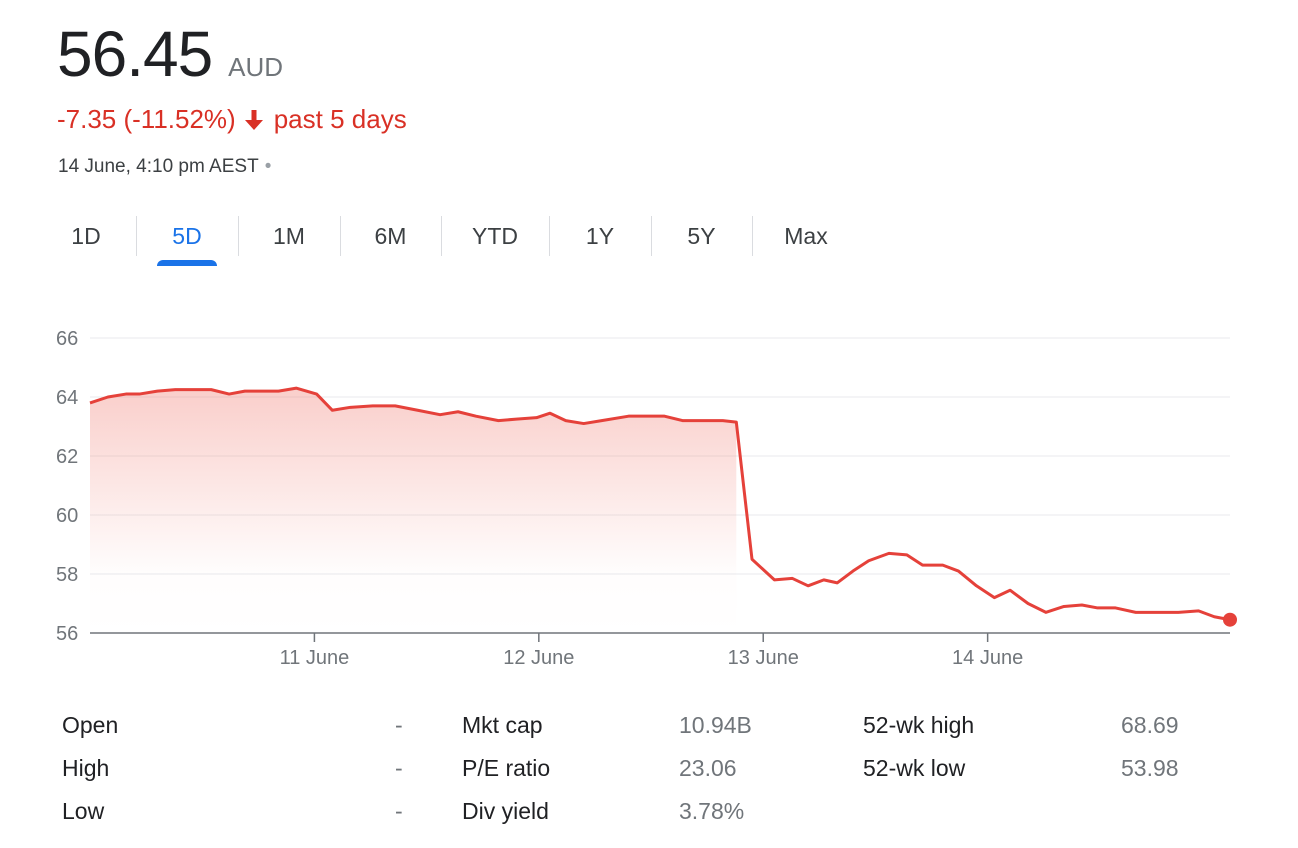 The height and width of the screenshot is (848, 1298). I want to click on price-header: 56.45 AUD, so click(170, 54).